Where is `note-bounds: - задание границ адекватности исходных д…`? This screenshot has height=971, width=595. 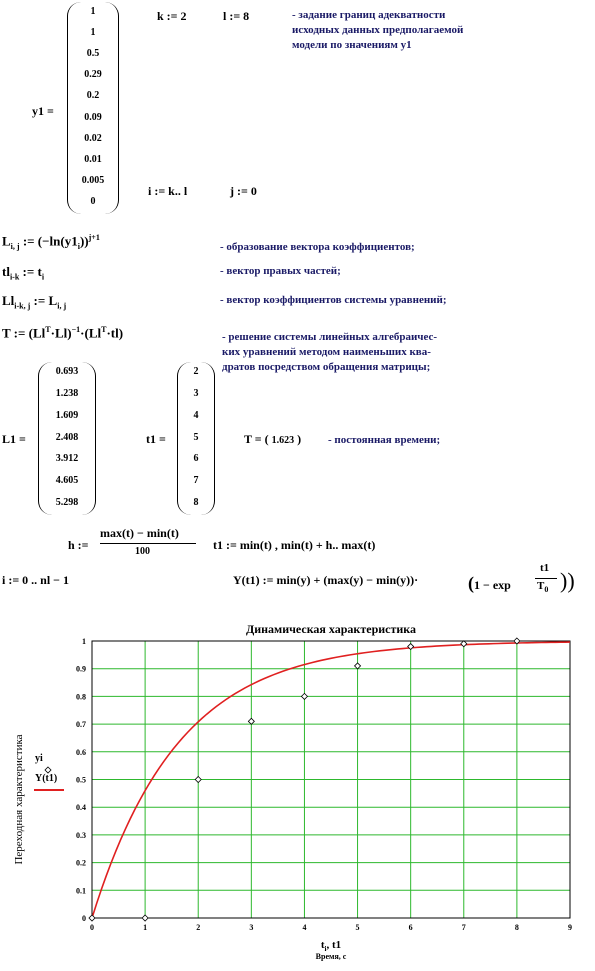
note-bounds: - задание границ адекватности исходных д… is located at coordinates (377, 30).